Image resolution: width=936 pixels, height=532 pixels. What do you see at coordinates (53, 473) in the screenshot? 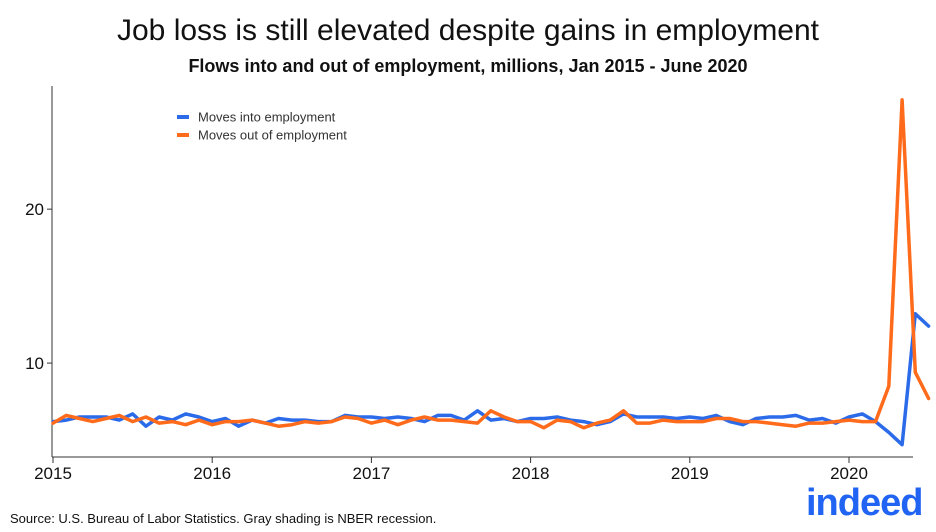
I see `x-tick-label: 2015` at bounding box center [53, 473].